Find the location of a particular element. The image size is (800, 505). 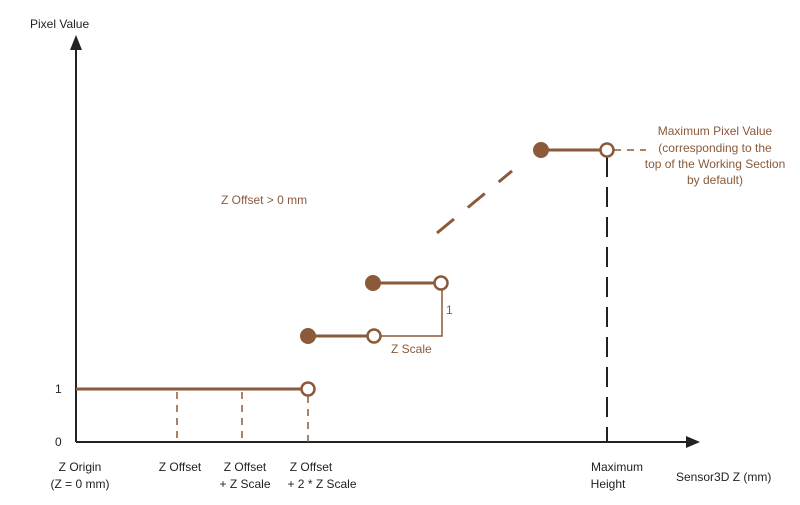

x-tick-offset-scale-line2: + Z Scale is located at coordinates (244, 484).